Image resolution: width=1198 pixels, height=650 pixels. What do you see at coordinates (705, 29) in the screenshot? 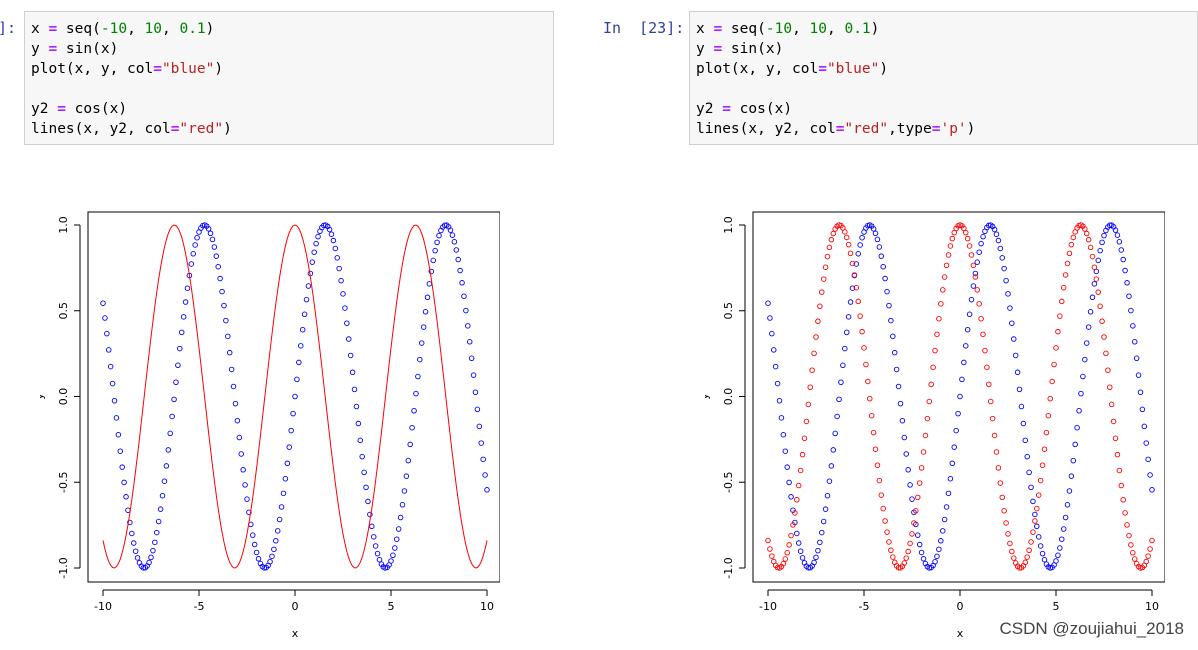
I see `code-token: x` at bounding box center [705, 29].